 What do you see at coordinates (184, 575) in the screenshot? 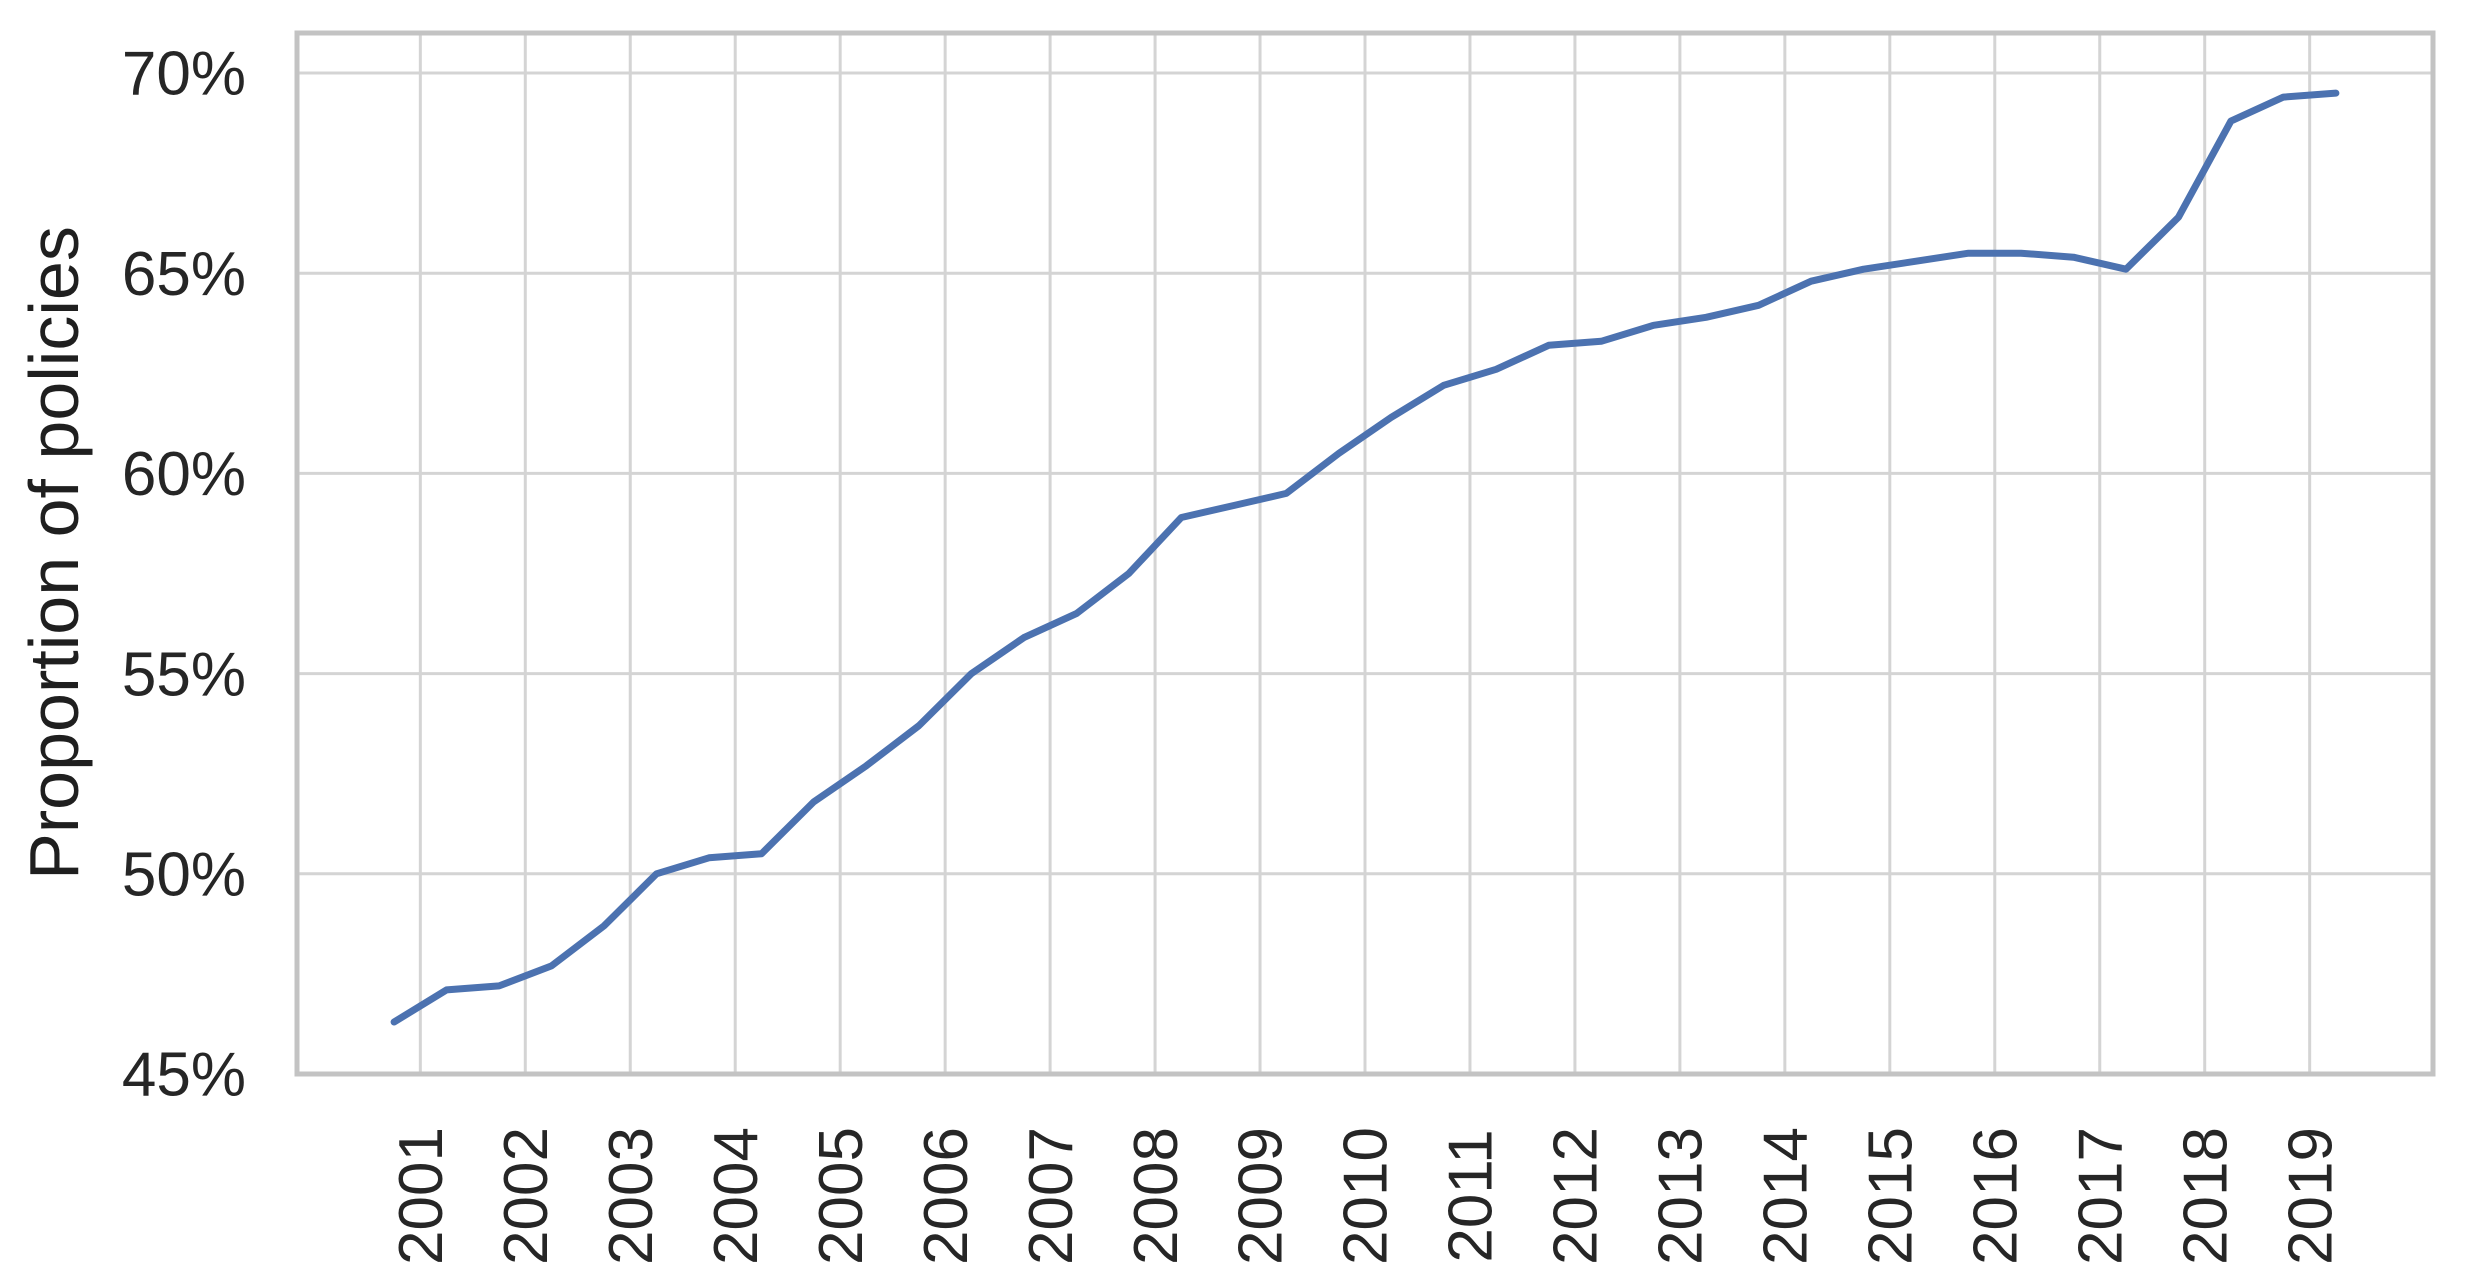
I see `y-axis-tick-labels: 45% 50% 55% 60% 65% 70%` at bounding box center [184, 575].